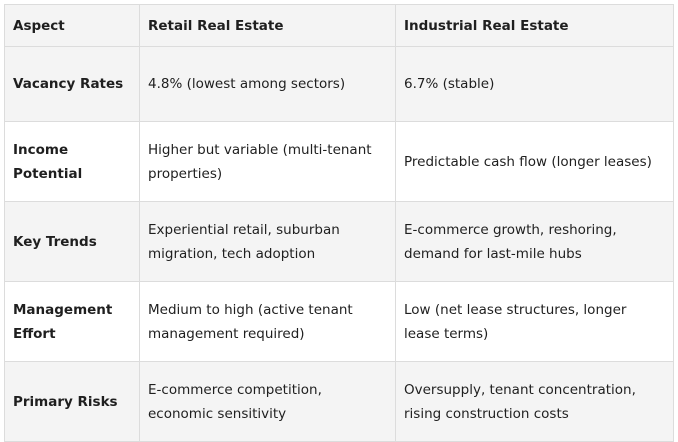 Image resolution: width=678 pixels, height=442 pixels. I want to click on row-label: Vacancy Rates, so click(72, 84).